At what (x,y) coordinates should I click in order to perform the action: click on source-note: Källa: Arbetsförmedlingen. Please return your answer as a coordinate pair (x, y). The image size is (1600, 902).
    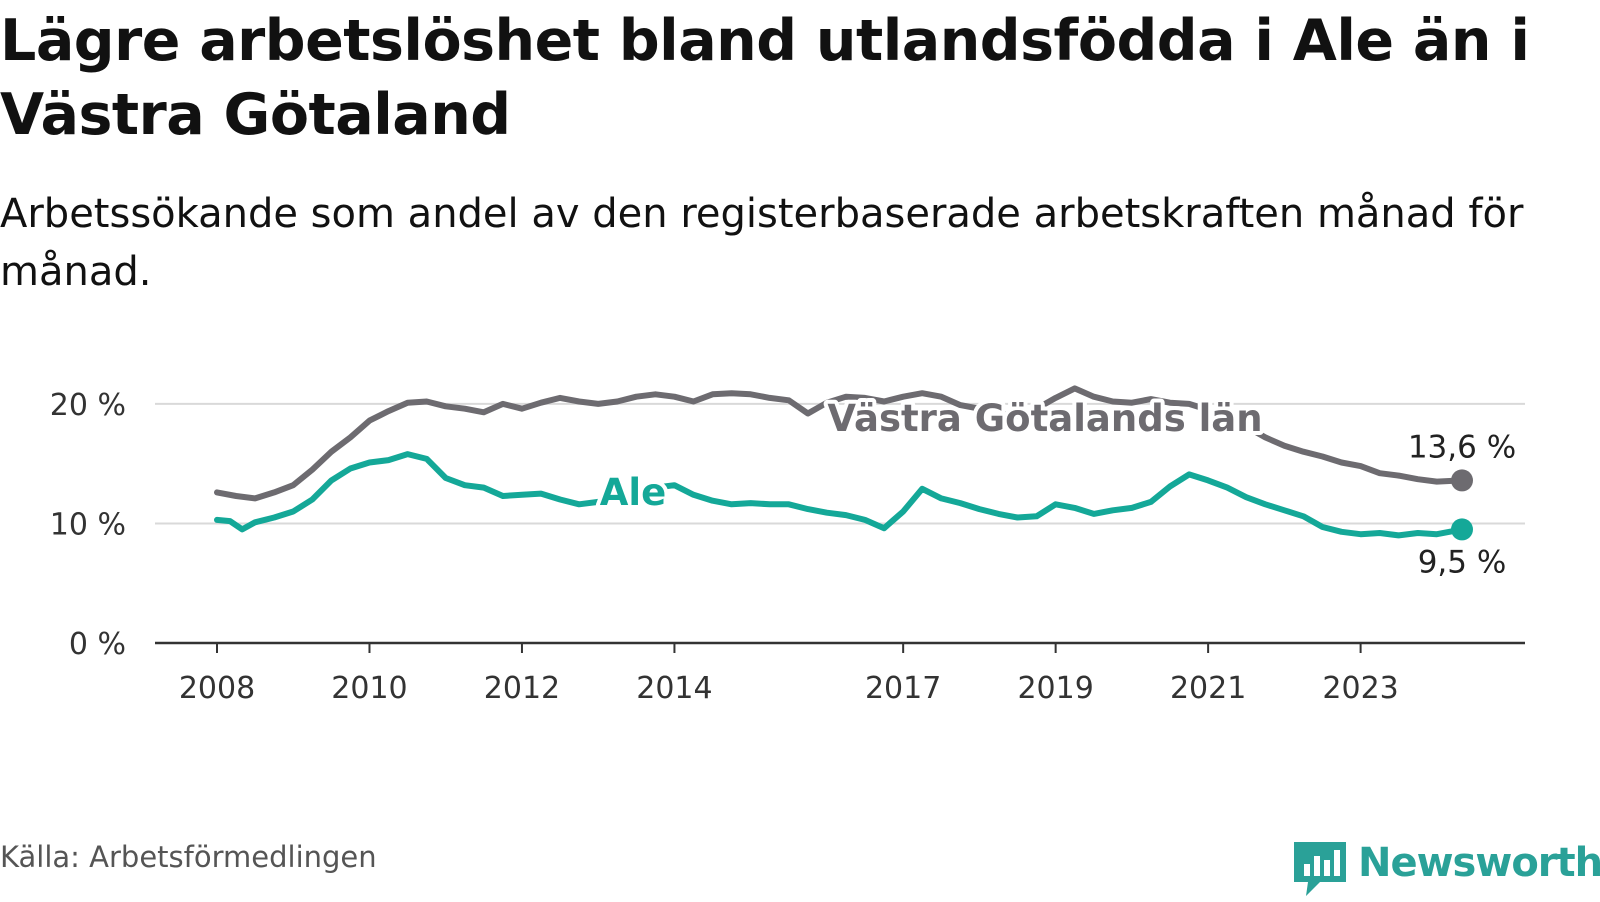
    Looking at the image, I should click on (188, 857).